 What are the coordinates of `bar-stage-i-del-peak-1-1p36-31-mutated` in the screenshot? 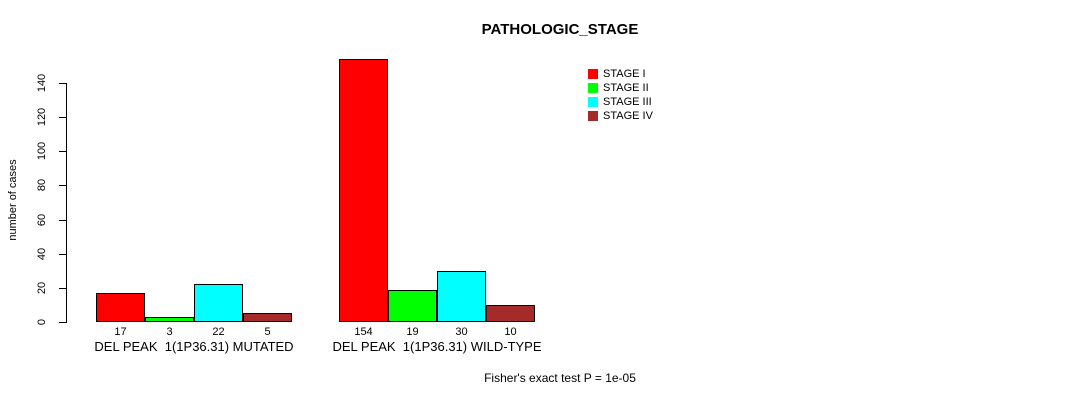 It's located at (120, 307).